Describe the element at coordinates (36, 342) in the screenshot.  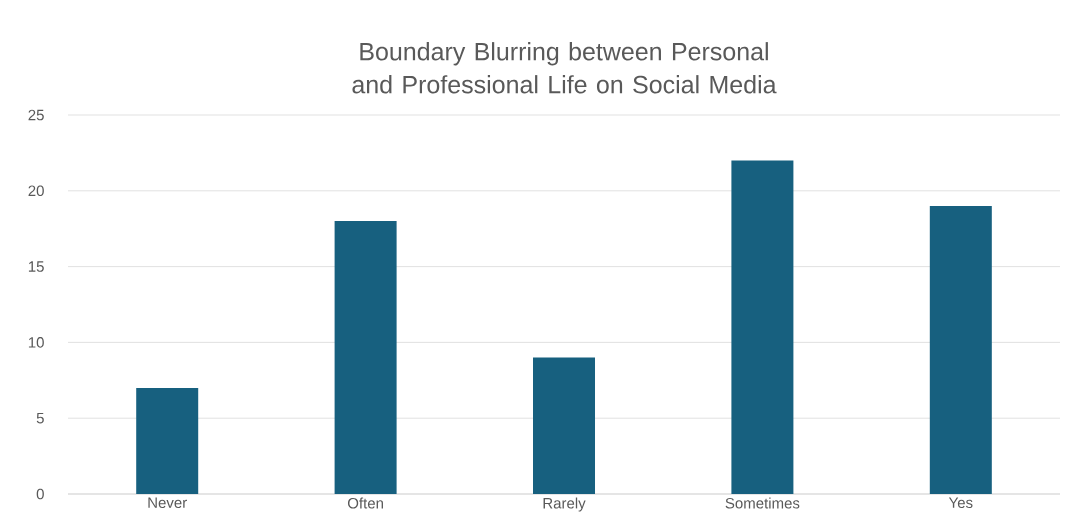
I see `y-tick-label: 10` at that location.